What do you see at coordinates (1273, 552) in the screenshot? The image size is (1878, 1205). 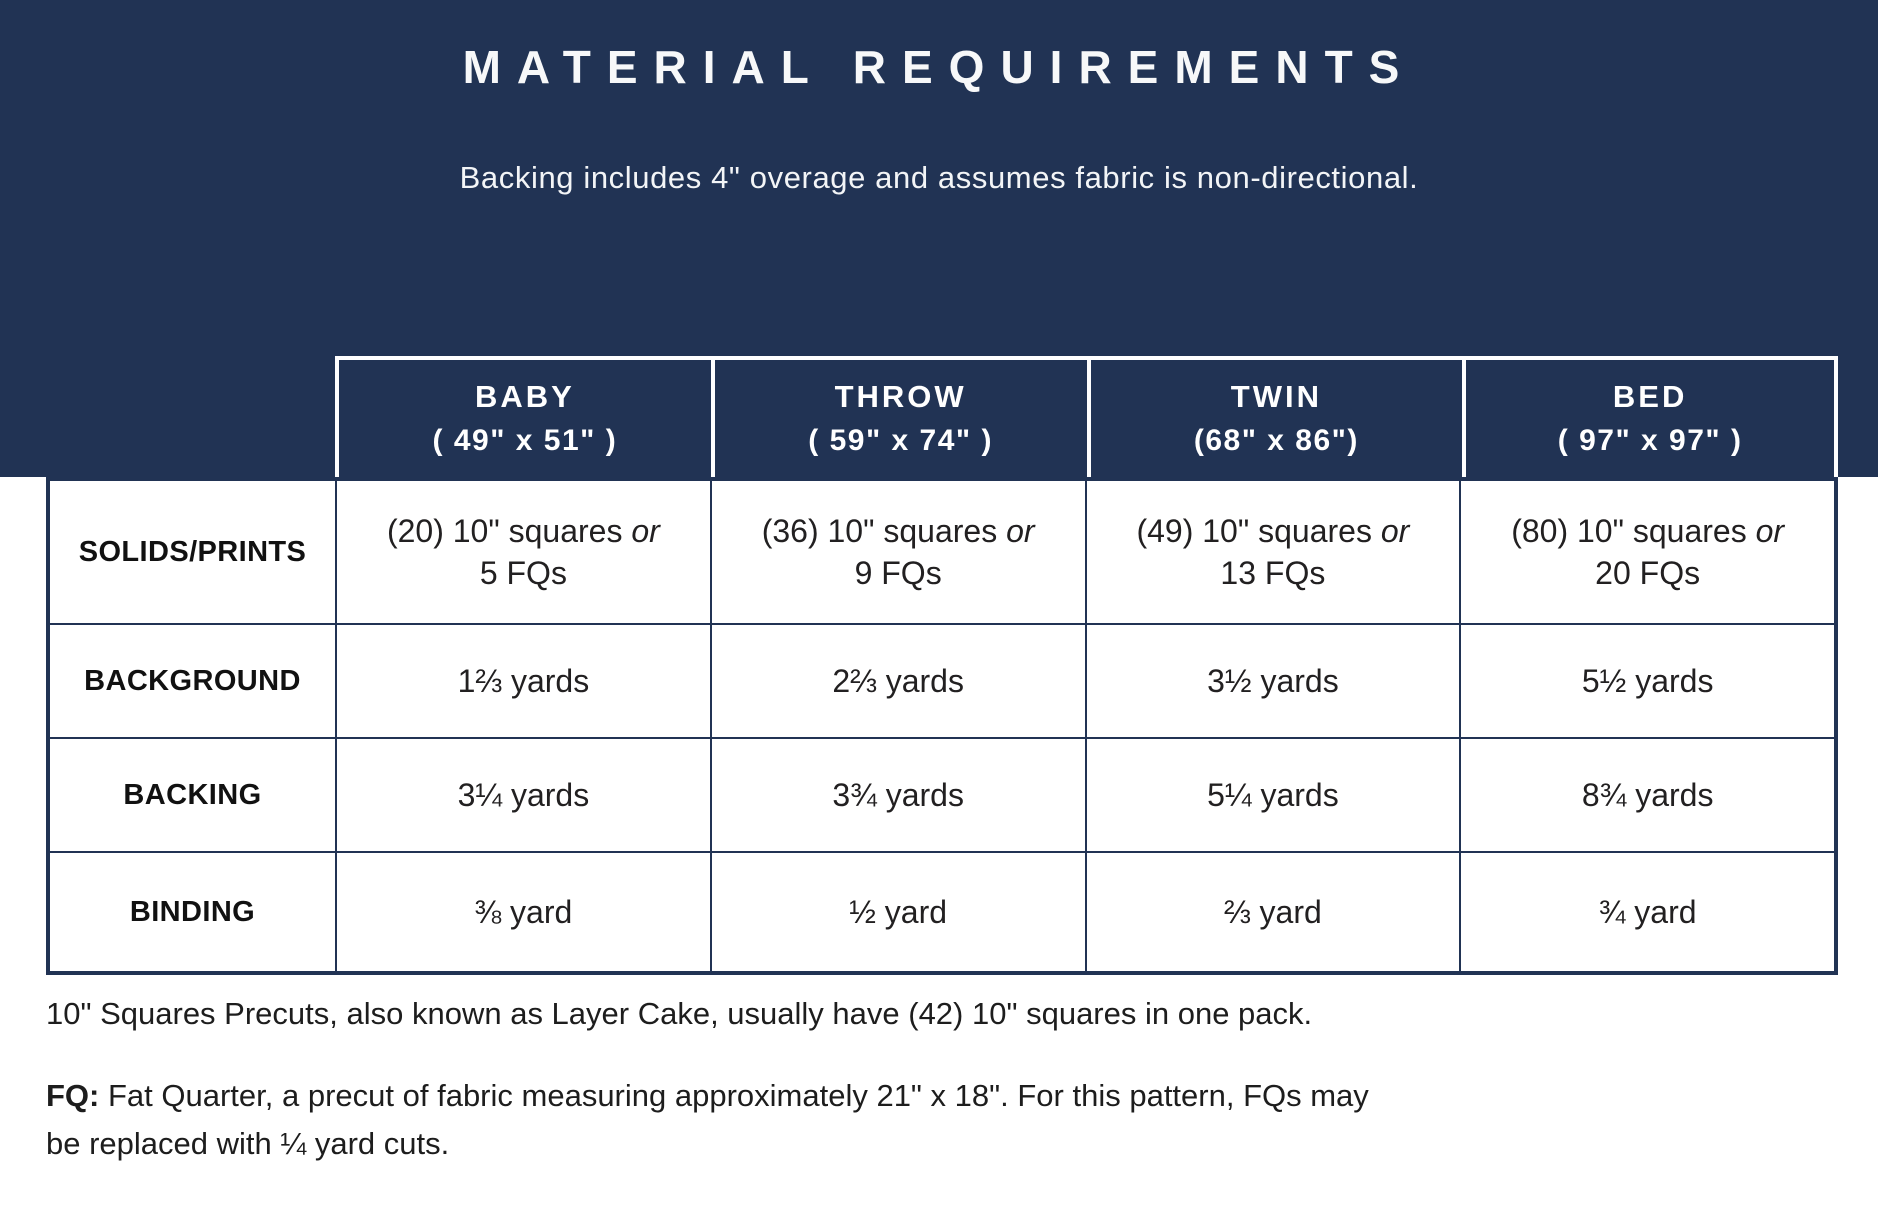 I see `table-cell-solids-twin: (49) 10" squares or 13 FQs` at bounding box center [1273, 552].